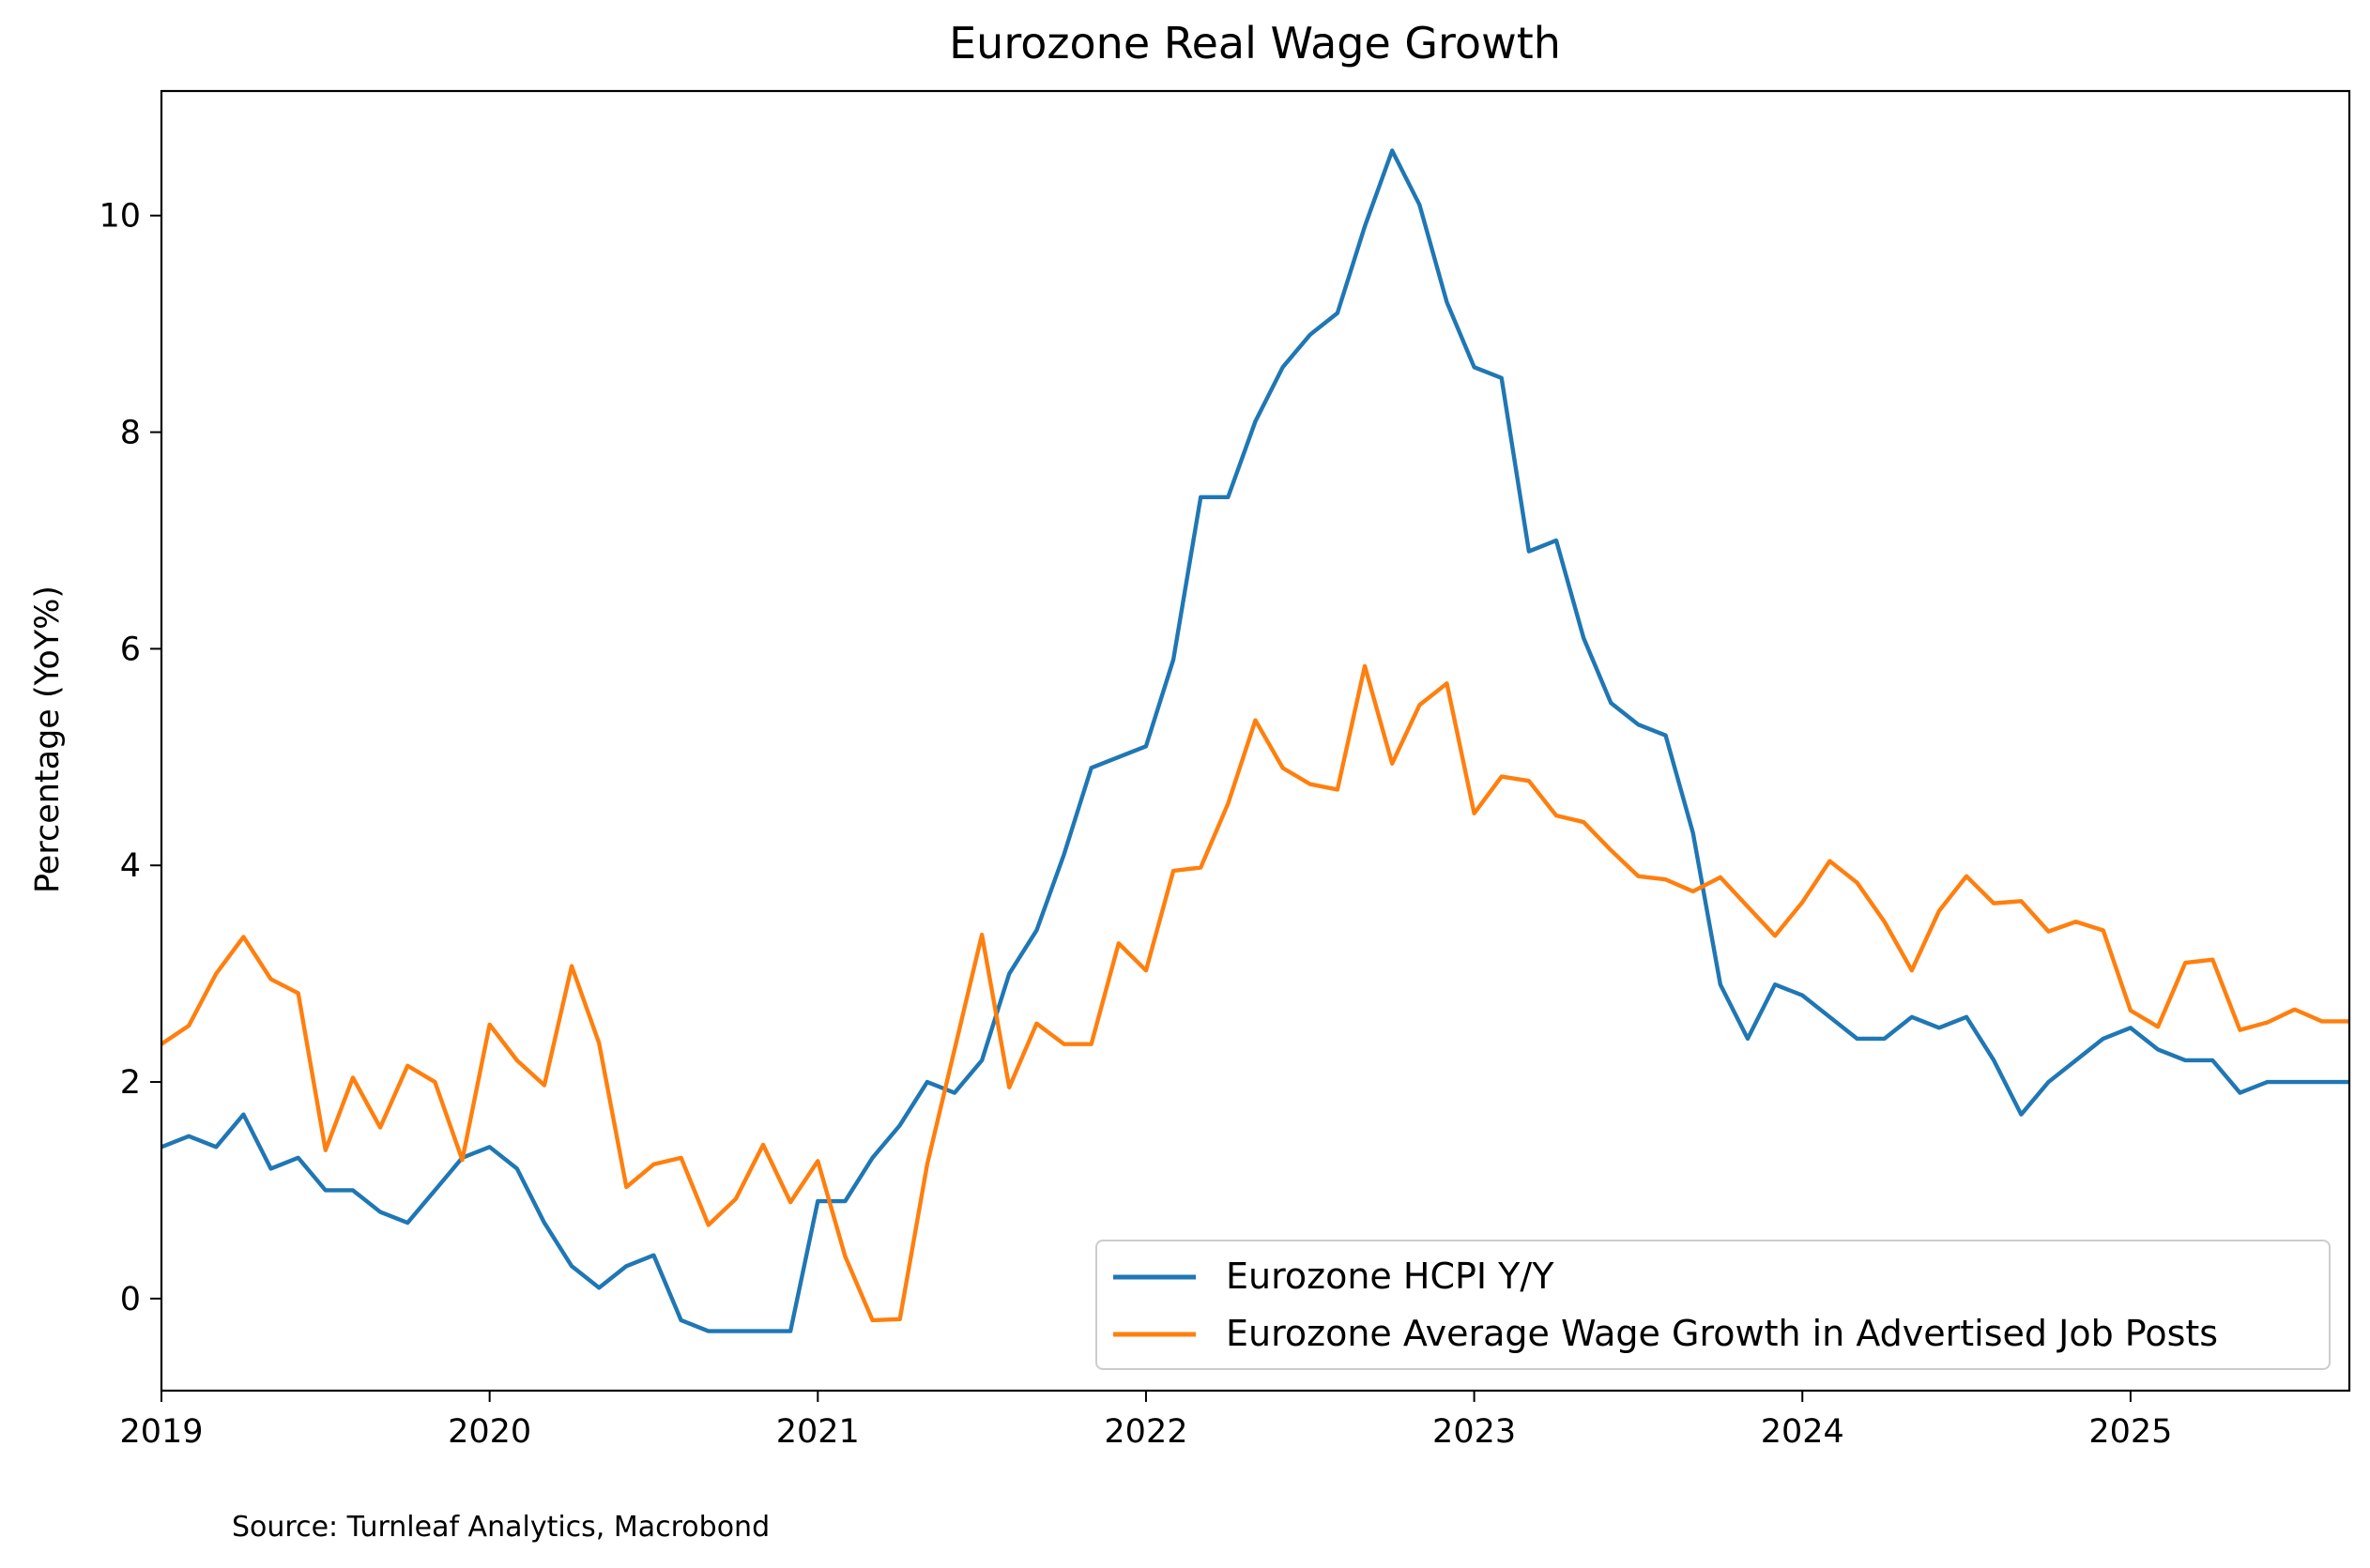 This screenshot has width=2370, height=1568. I want to click on x-tick-label: 2023, so click(1474, 1432).